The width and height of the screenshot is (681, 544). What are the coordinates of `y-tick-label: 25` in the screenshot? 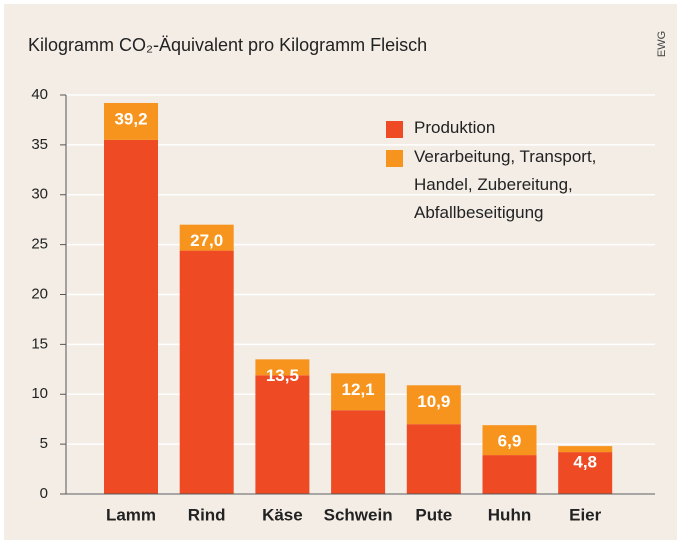 It's located at (39, 244).